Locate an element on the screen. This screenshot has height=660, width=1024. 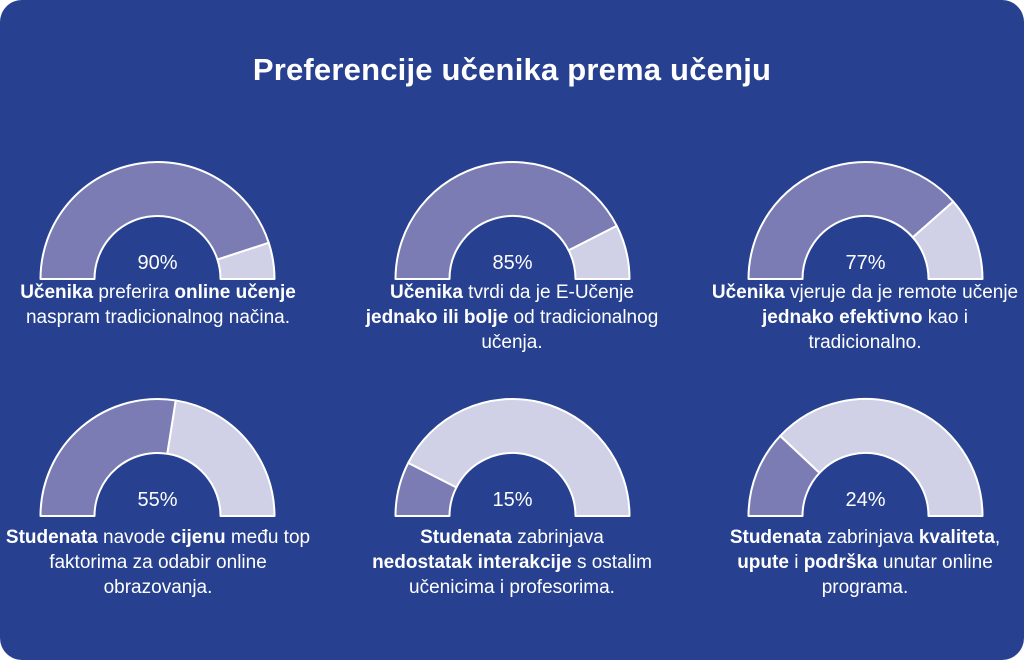
gauge-6: 24% is located at coordinates (865, 455).